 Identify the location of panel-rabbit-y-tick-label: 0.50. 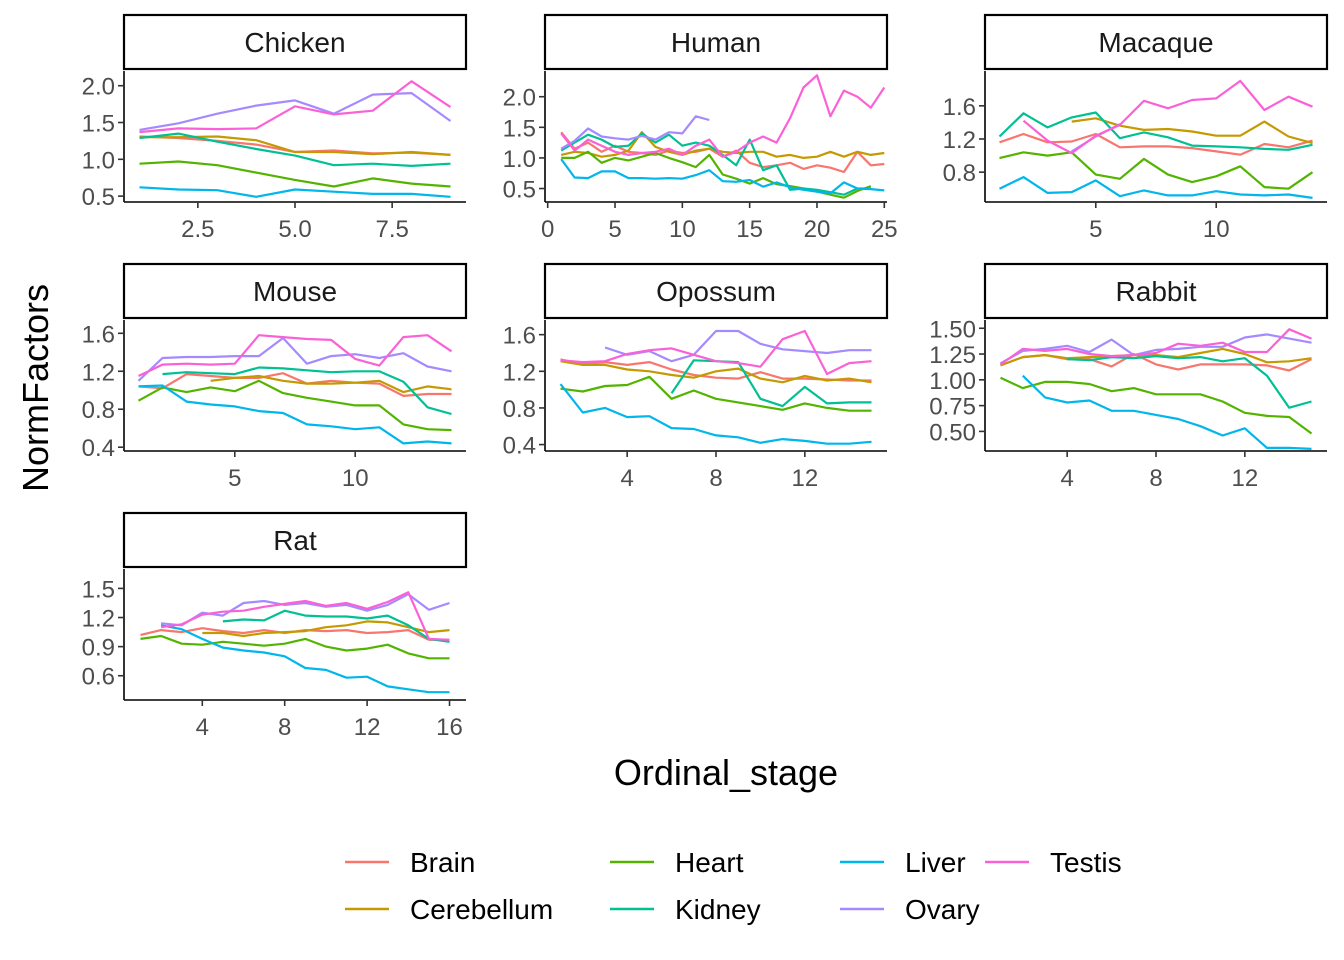
(952, 432).